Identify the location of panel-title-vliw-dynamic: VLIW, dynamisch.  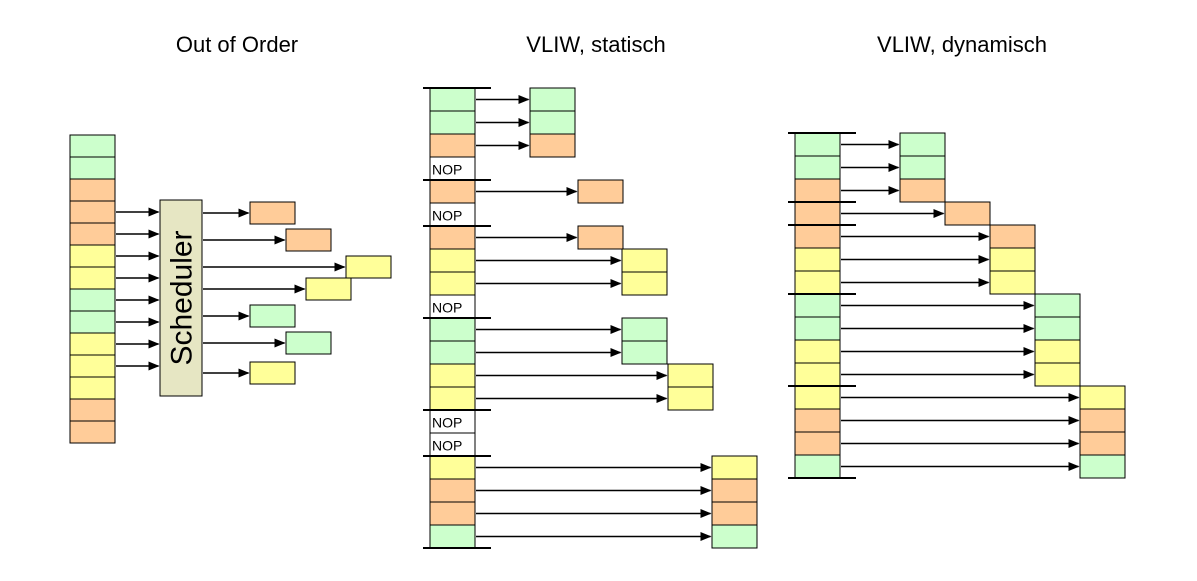
(962, 44).